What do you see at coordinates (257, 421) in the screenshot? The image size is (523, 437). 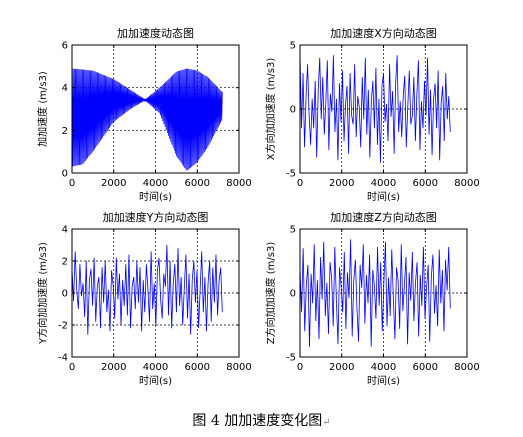 I see `figure-caption: 图 4 加加速度变化图` at bounding box center [257, 421].